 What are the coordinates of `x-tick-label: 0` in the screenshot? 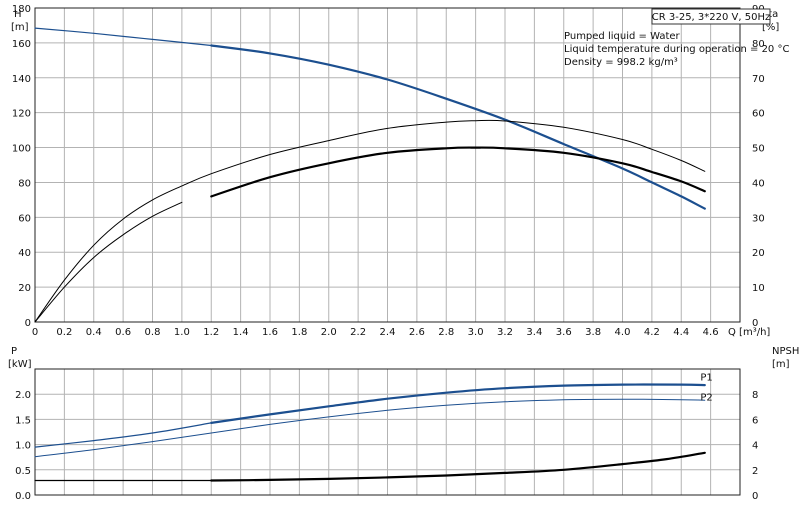 It's located at (35, 332).